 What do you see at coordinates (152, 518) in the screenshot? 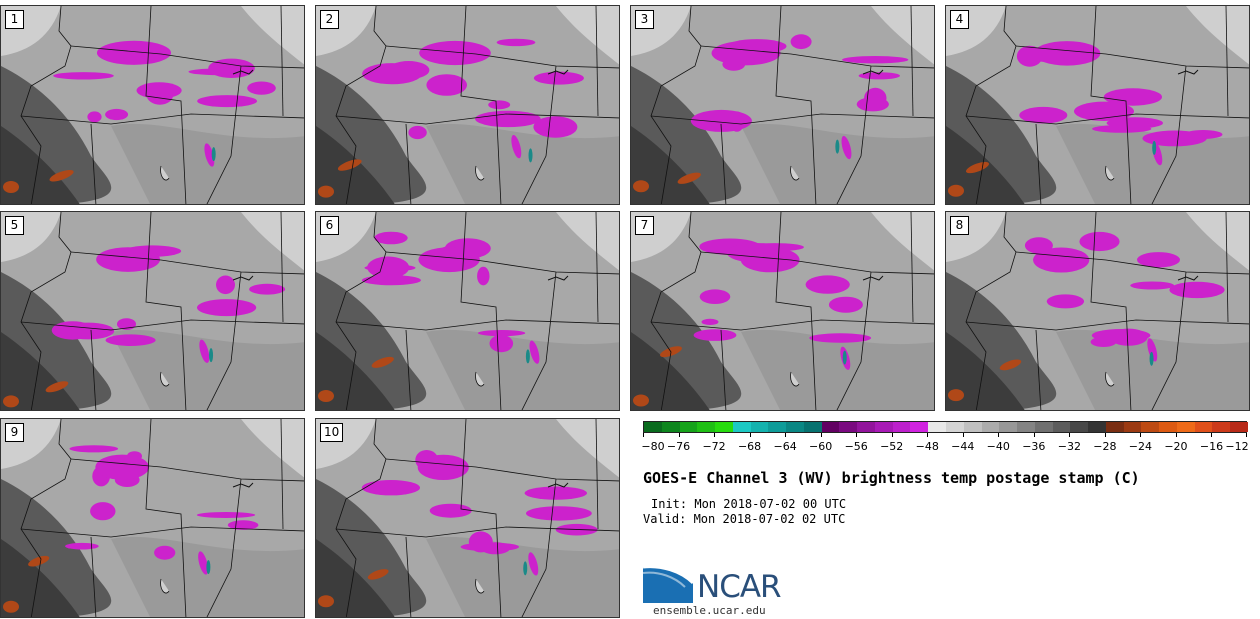
I see `map-panel-9: 9` at bounding box center [152, 518].